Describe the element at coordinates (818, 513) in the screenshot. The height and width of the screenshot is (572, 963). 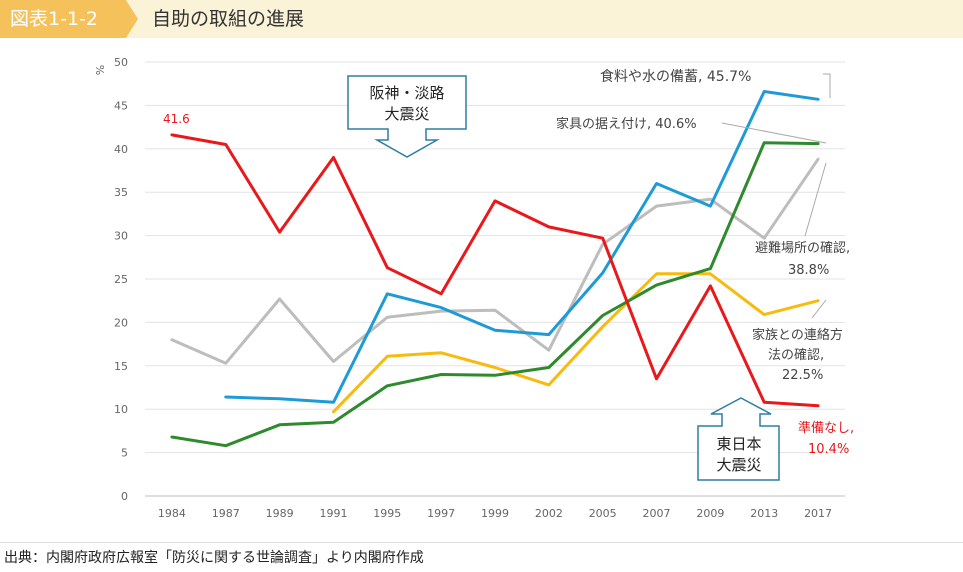
I see `x-tick-label: 2017` at that location.